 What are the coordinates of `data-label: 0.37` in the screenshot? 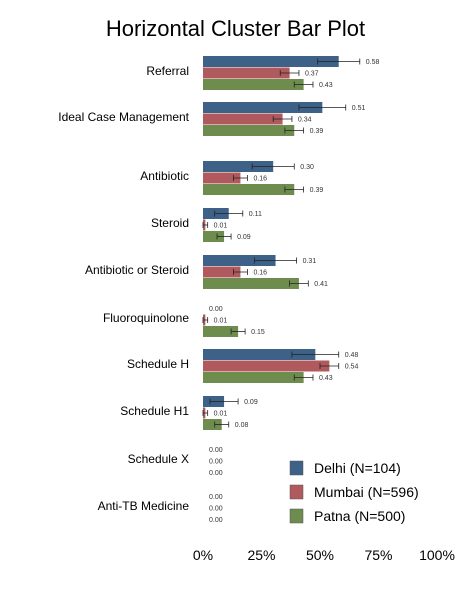 It's located at (312, 74).